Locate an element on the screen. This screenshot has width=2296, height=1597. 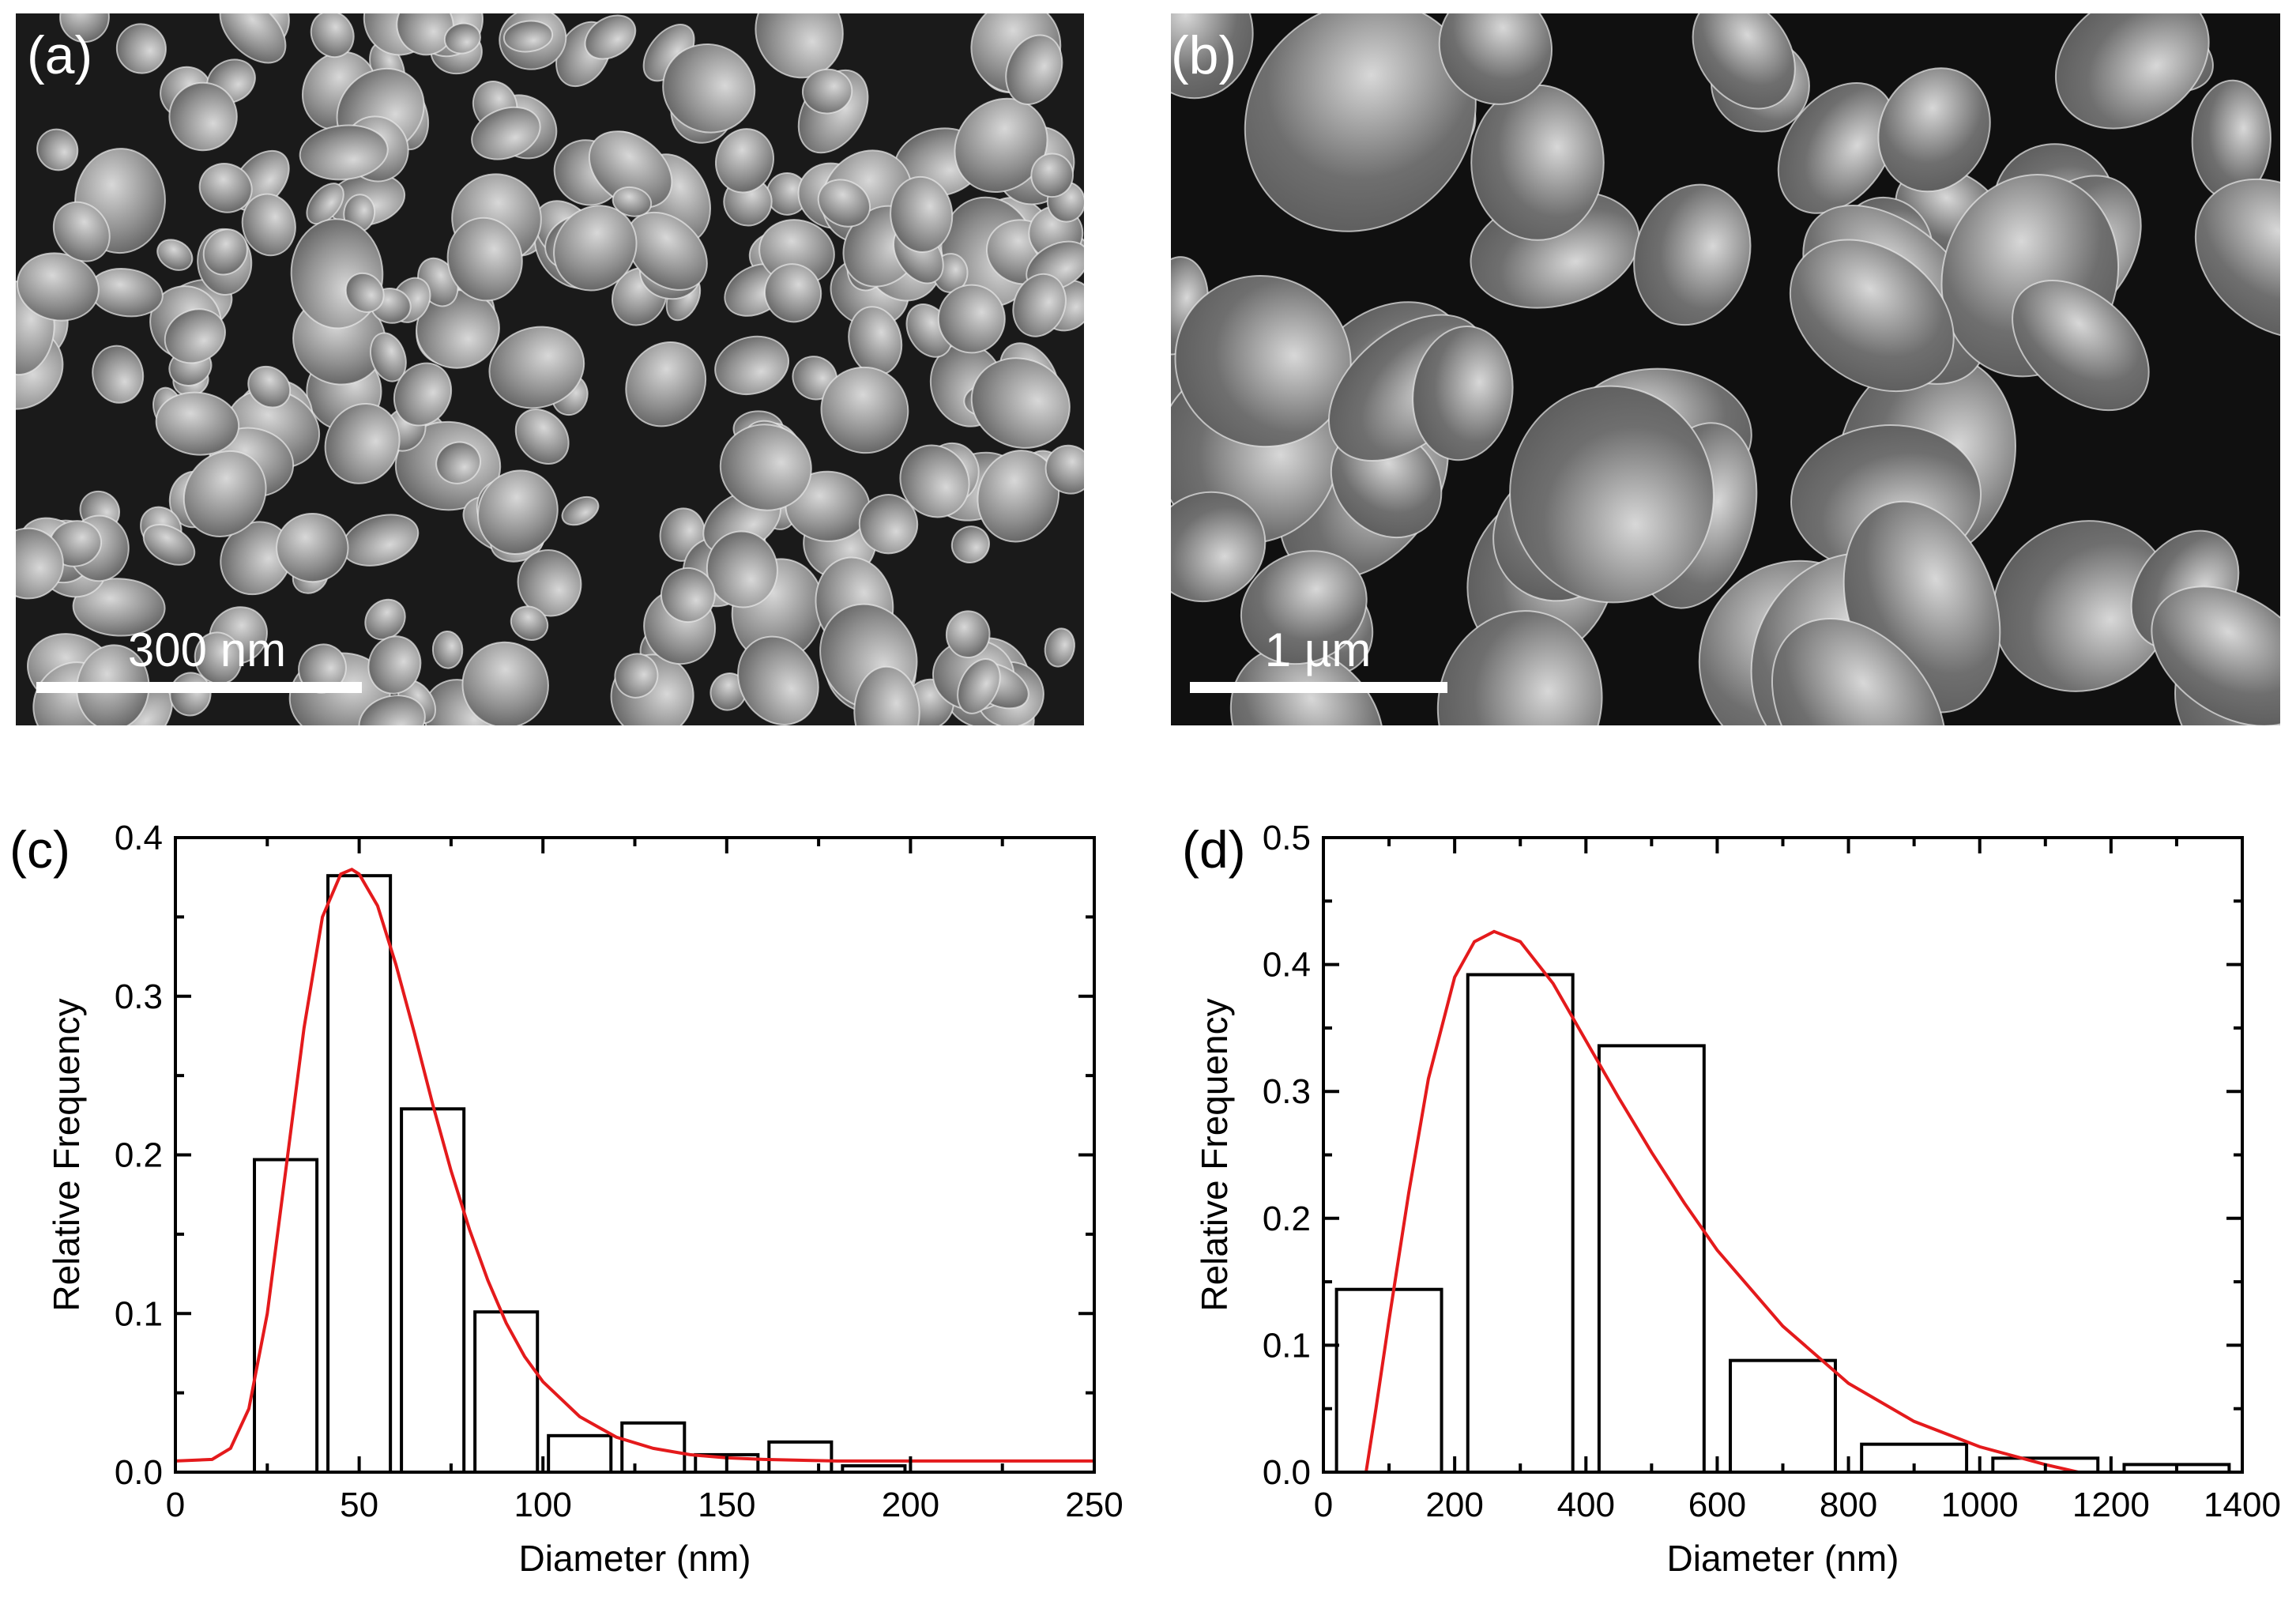
y-tick-label: 0.3 is located at coordinates (139, 996).